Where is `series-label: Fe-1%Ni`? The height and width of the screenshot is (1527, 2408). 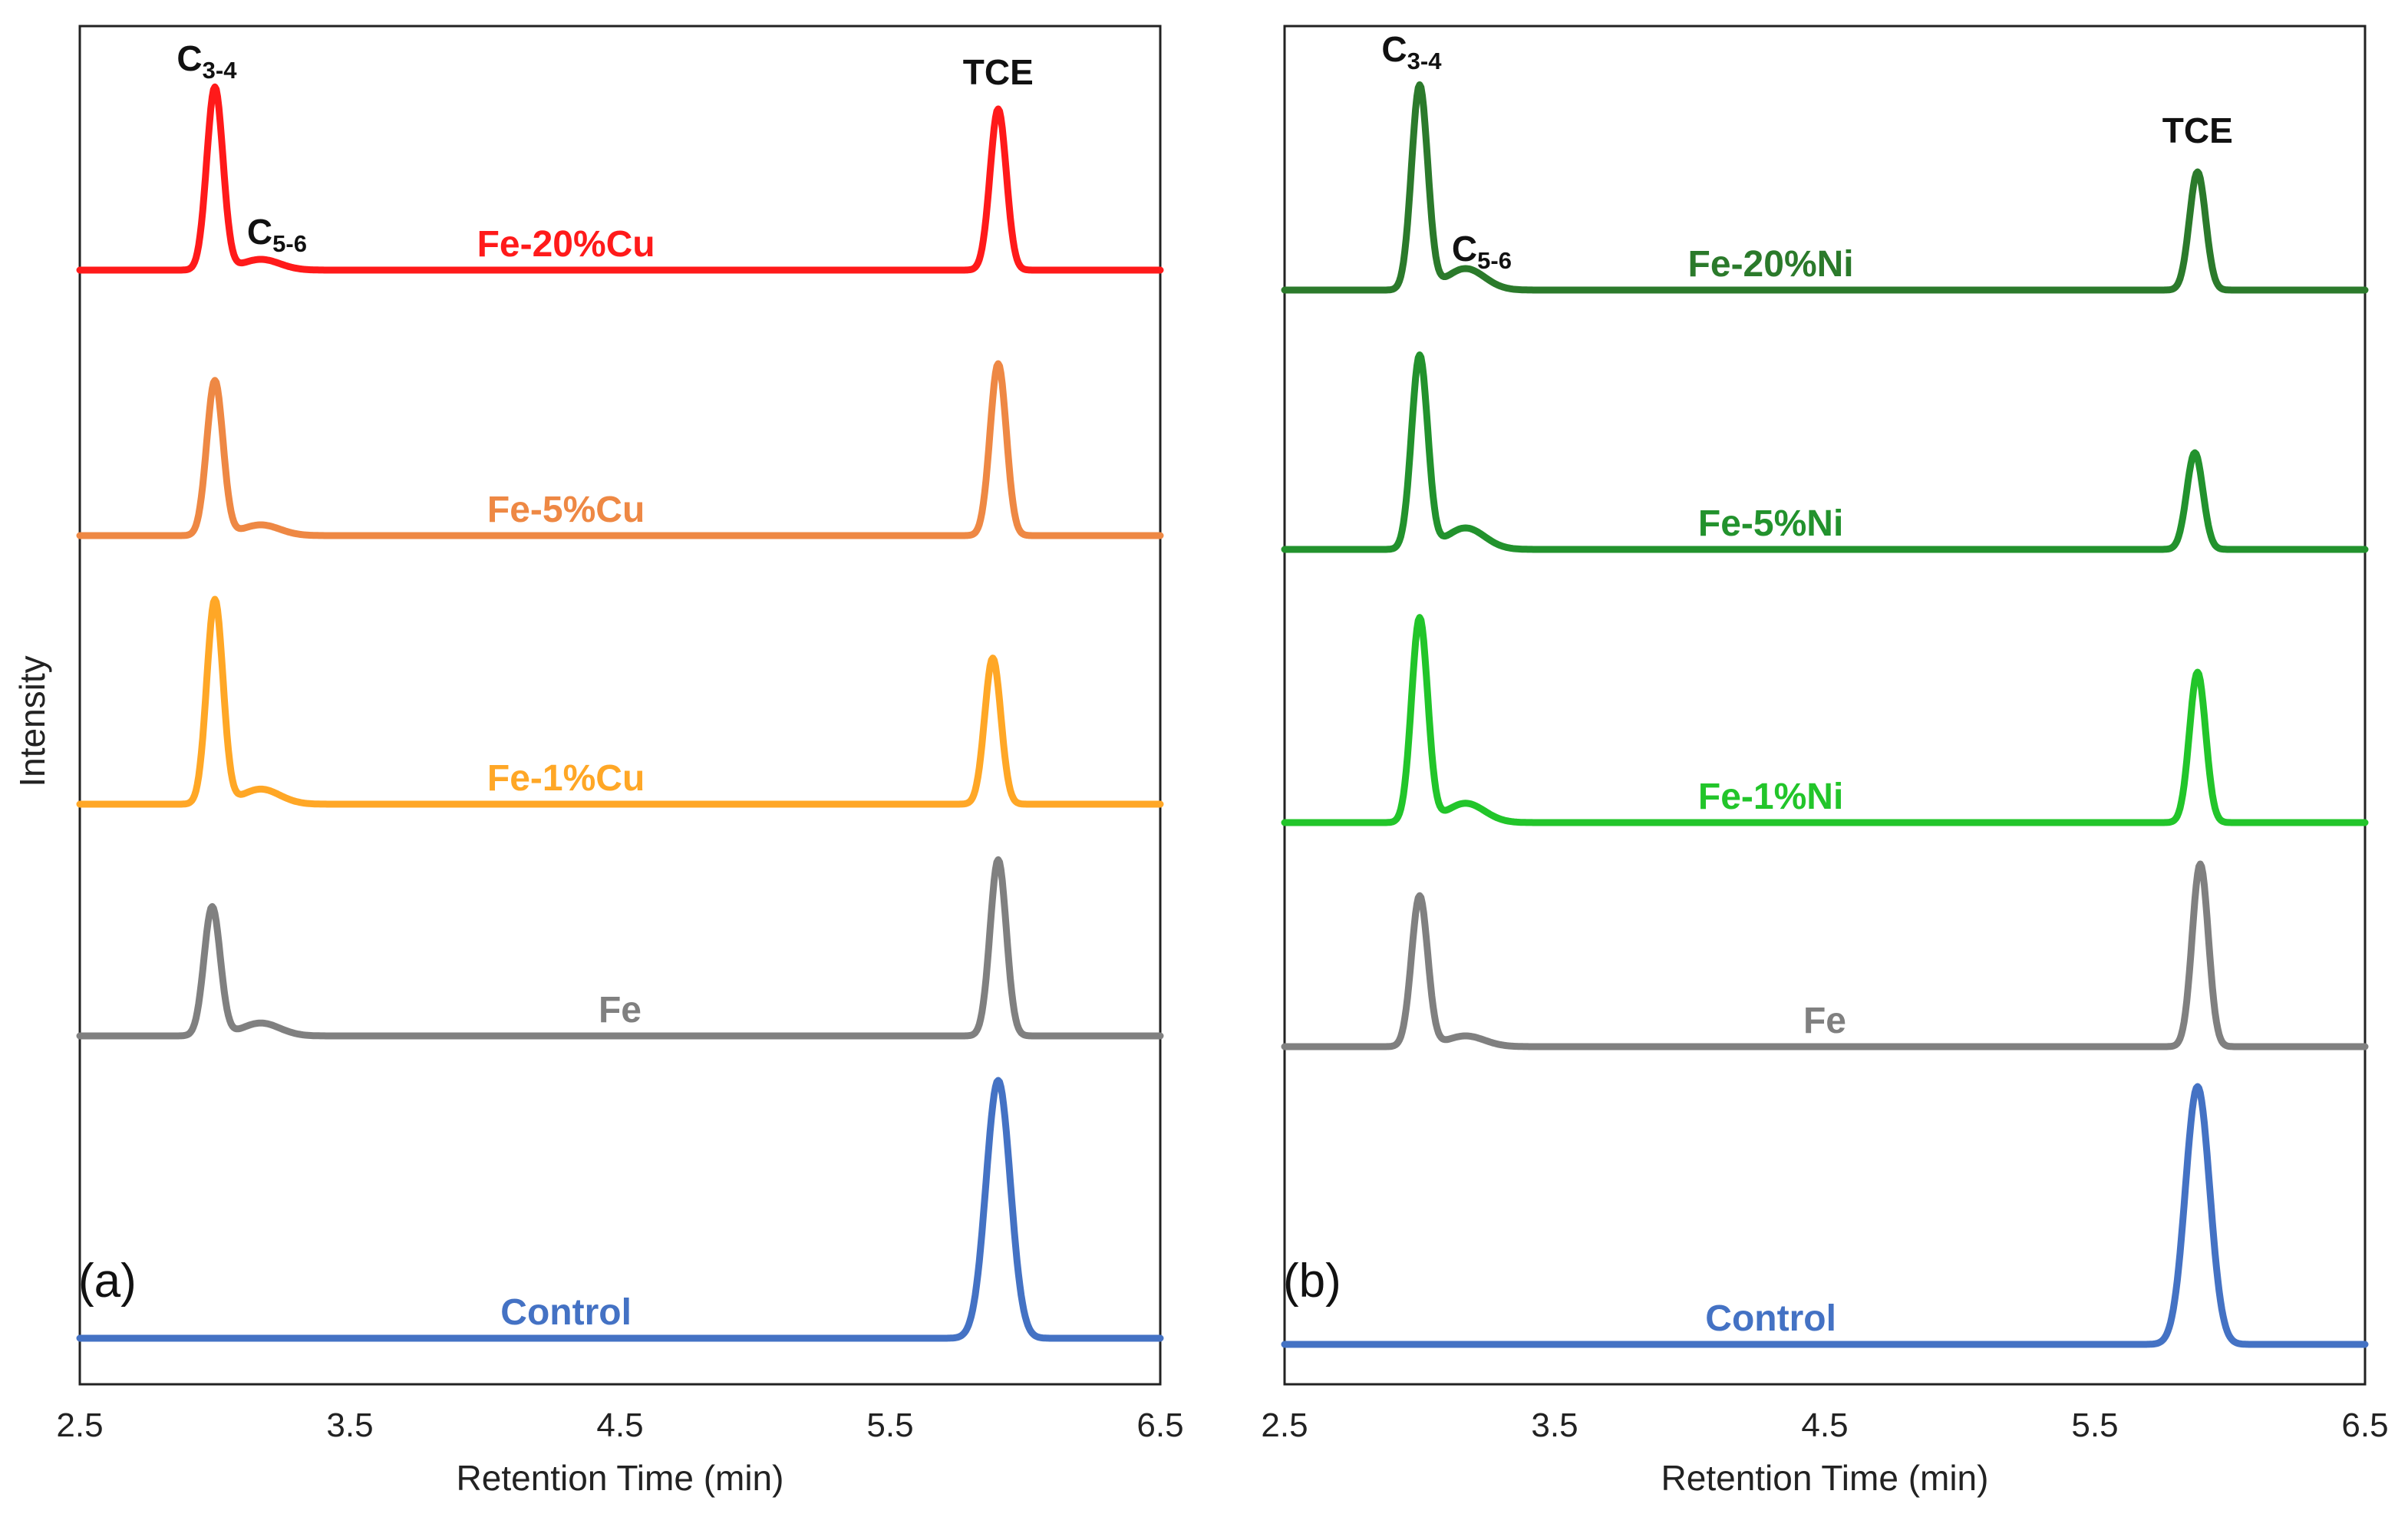 series-label: Fe-1%Ni is located at coordinates (1770, 797).